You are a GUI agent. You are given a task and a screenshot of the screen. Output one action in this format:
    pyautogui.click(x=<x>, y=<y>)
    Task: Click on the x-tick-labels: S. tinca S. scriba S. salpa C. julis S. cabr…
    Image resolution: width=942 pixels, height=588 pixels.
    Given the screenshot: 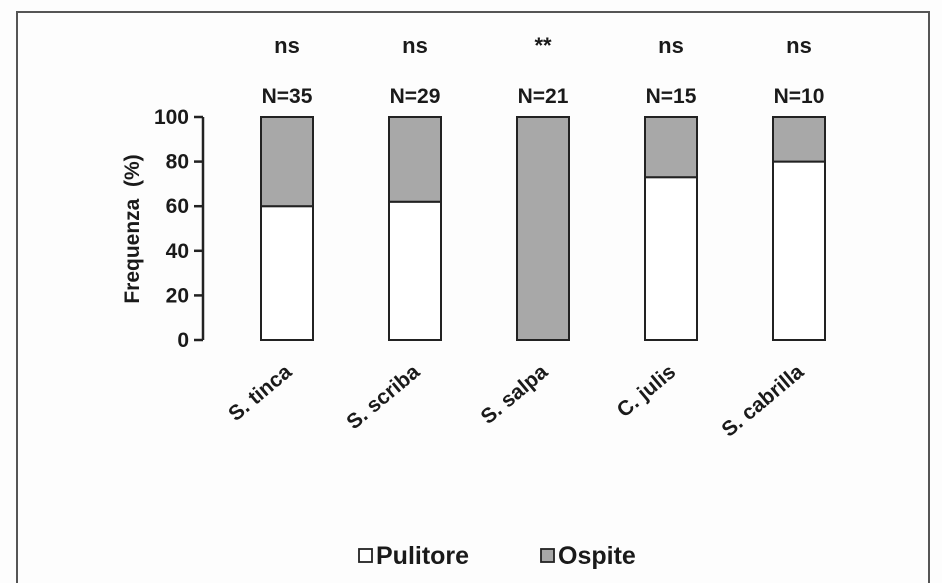 What is the action you would take?
    pyautogui.click(x=516, y=401)
    